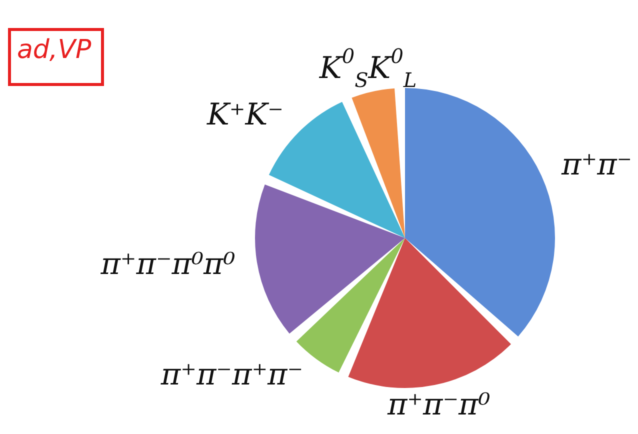 The width and height of the screenshot is (638, 434). What do you see at coordinates (438, 404) in the screenshot?
I see `slice-label: π⁺π⁻π⁰` at bounding box center [438, 404].